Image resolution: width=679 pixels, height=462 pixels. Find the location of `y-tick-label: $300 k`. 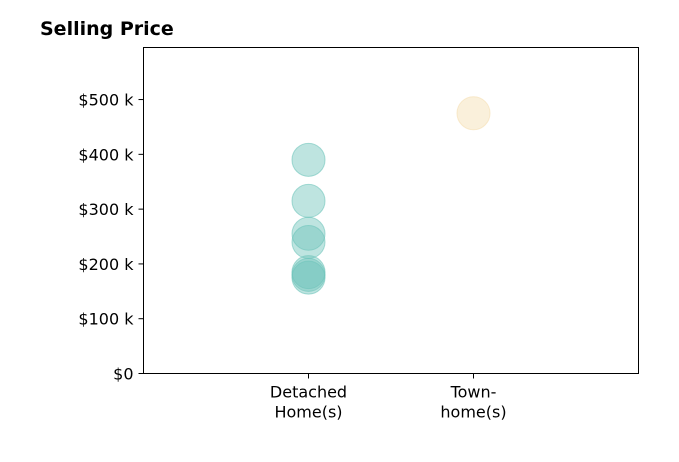

y-tick-label: $300 k is located at coordinates (106, 209).